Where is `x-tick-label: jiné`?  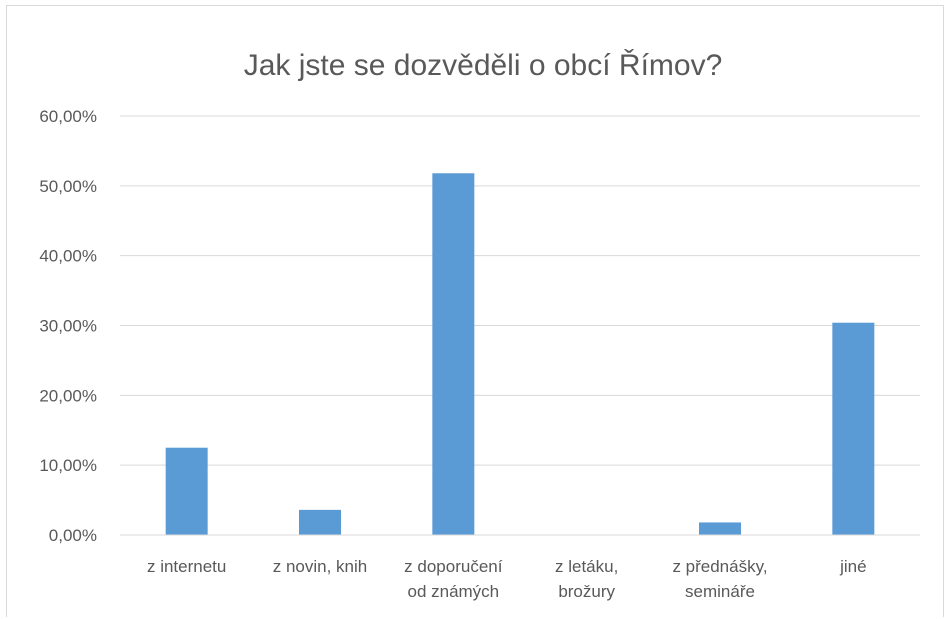
x-tick-label: jiné is located at coordinates (852, 566).